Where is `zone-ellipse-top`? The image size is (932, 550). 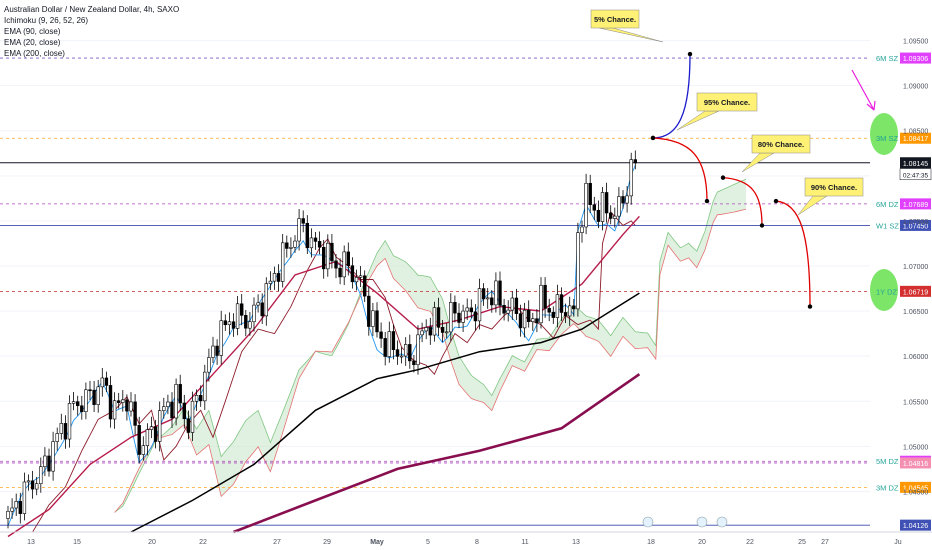
zone-ellipse-top is located at coordinates (884, 134).